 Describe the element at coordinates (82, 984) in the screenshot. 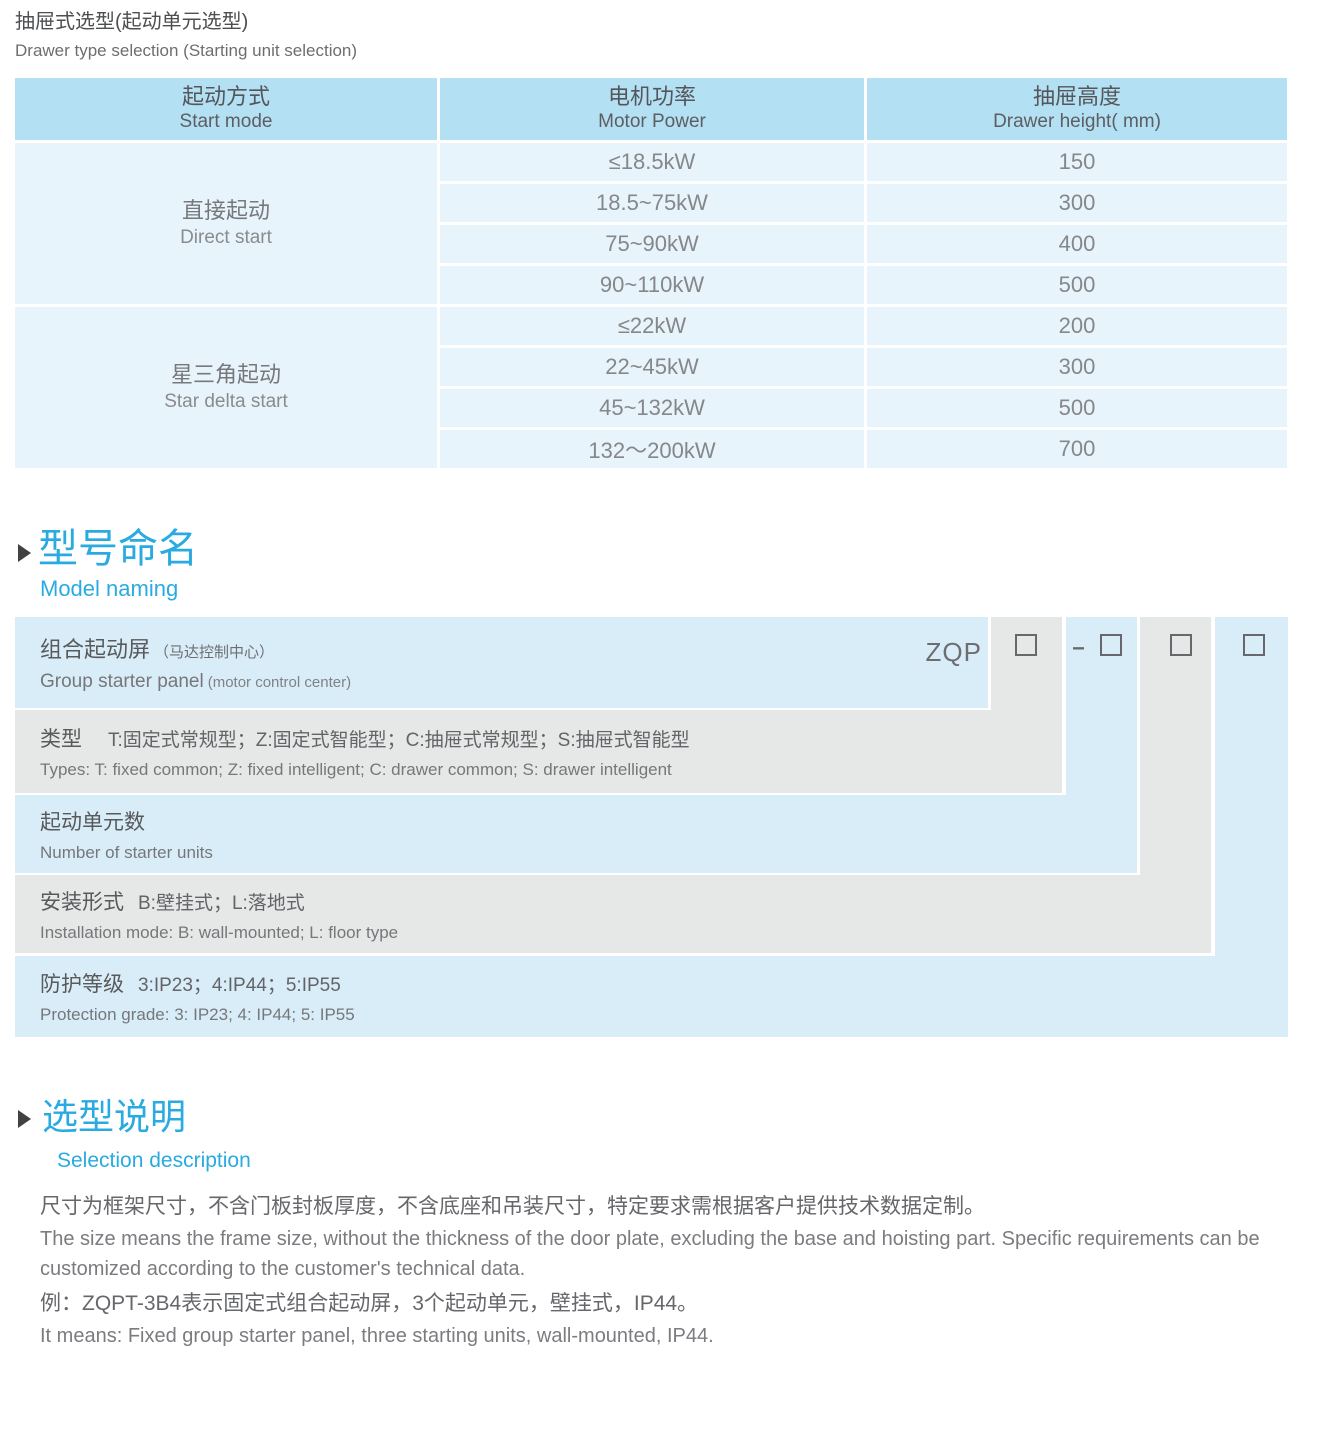

I see `row5-cn-label: 防护等级` at that location.